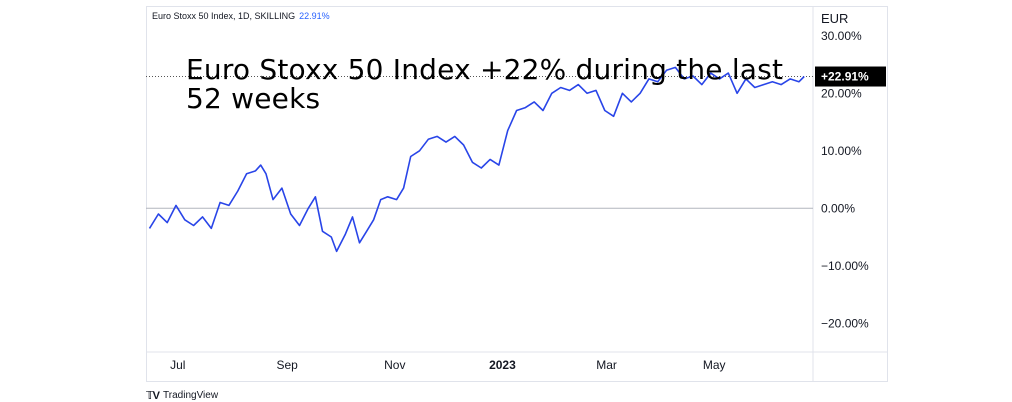  I want to click on x-tick-label: Sep, so click(287, 365).